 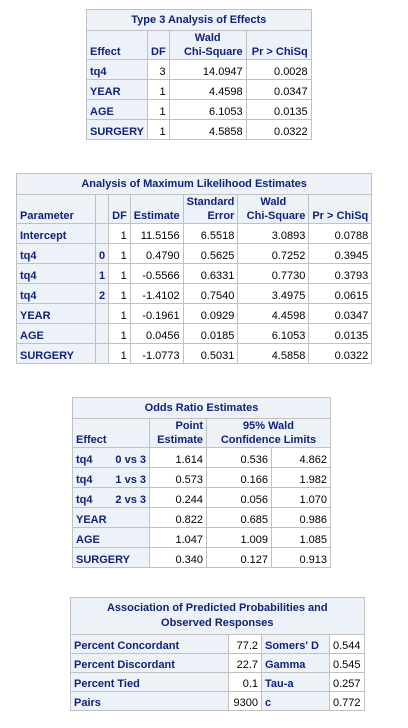 I want to click on odds-estimate: 0.340, so click(x=178, y=557).